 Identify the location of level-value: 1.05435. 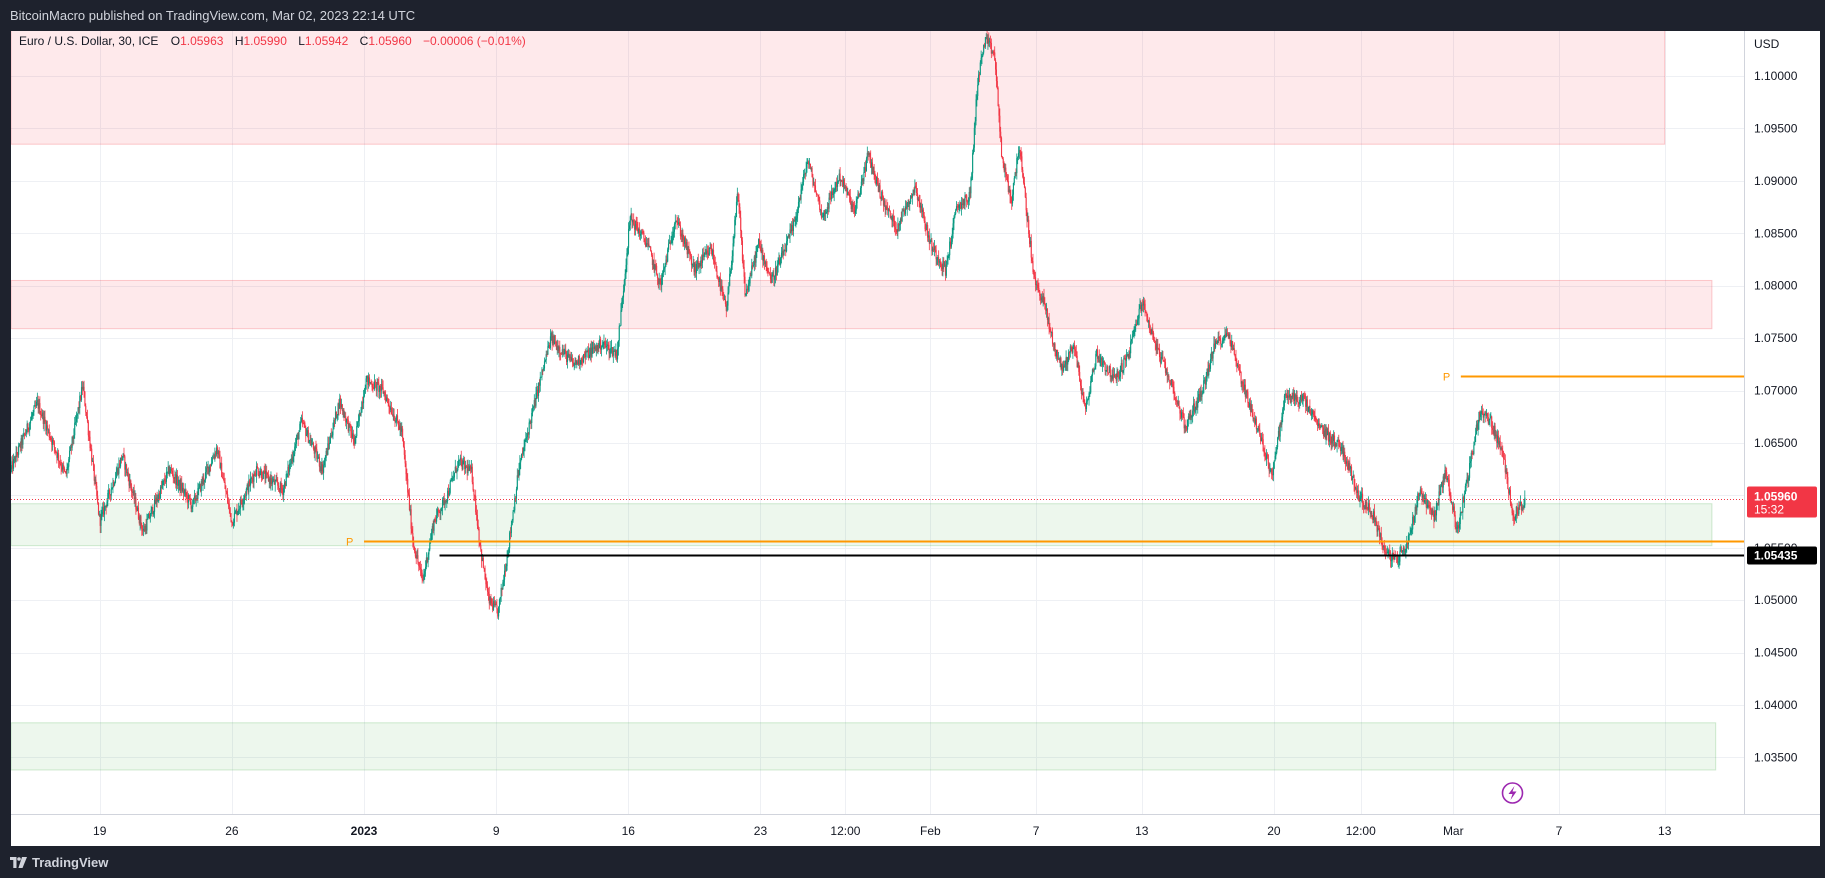
(1776, 556).